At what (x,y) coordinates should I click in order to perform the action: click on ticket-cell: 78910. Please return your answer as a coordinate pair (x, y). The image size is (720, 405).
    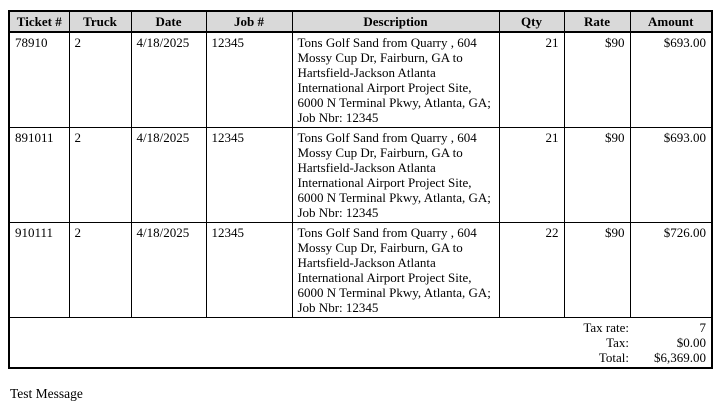
    Looking at the image, I should click on (39, 79).